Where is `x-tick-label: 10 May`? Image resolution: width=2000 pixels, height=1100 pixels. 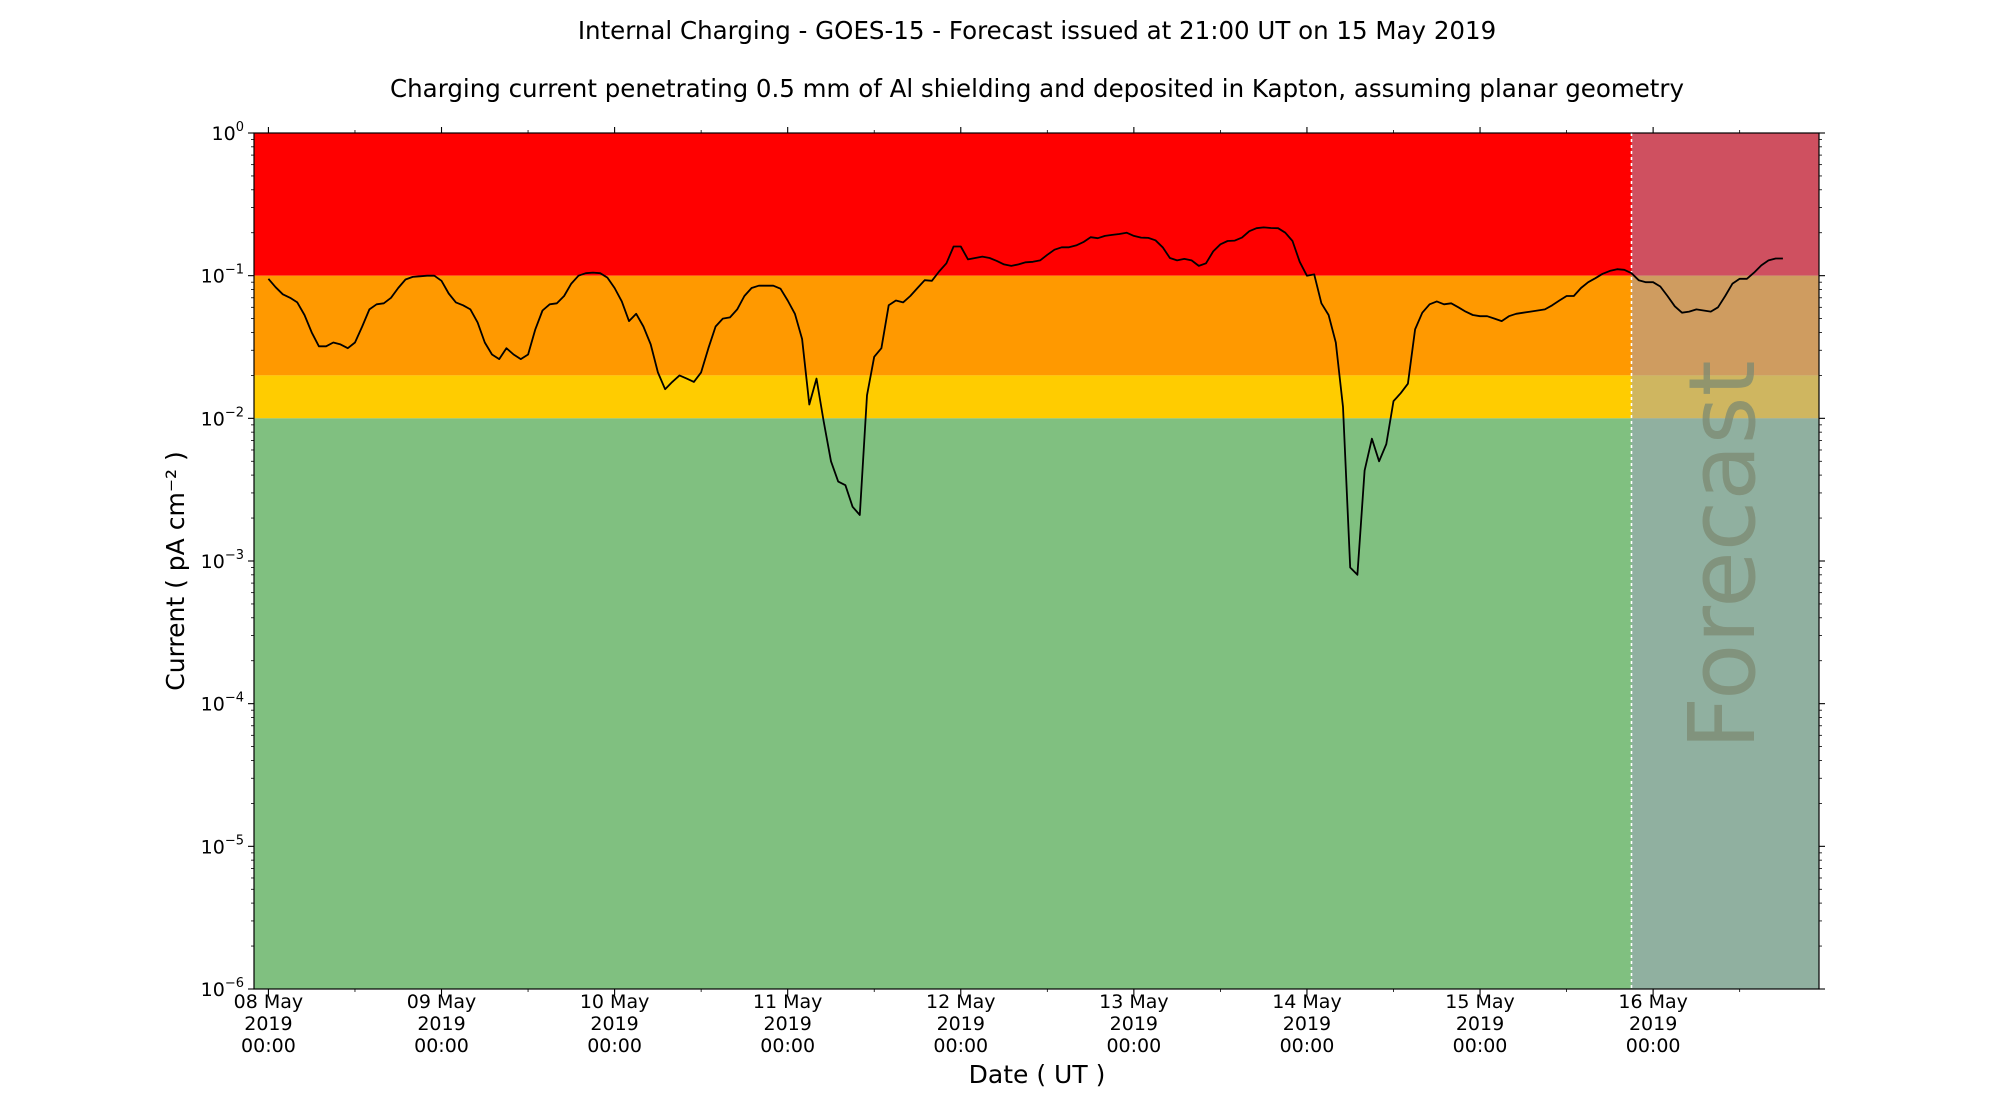 x-tick-label: 10 May is located at coordinates (615, 1002).